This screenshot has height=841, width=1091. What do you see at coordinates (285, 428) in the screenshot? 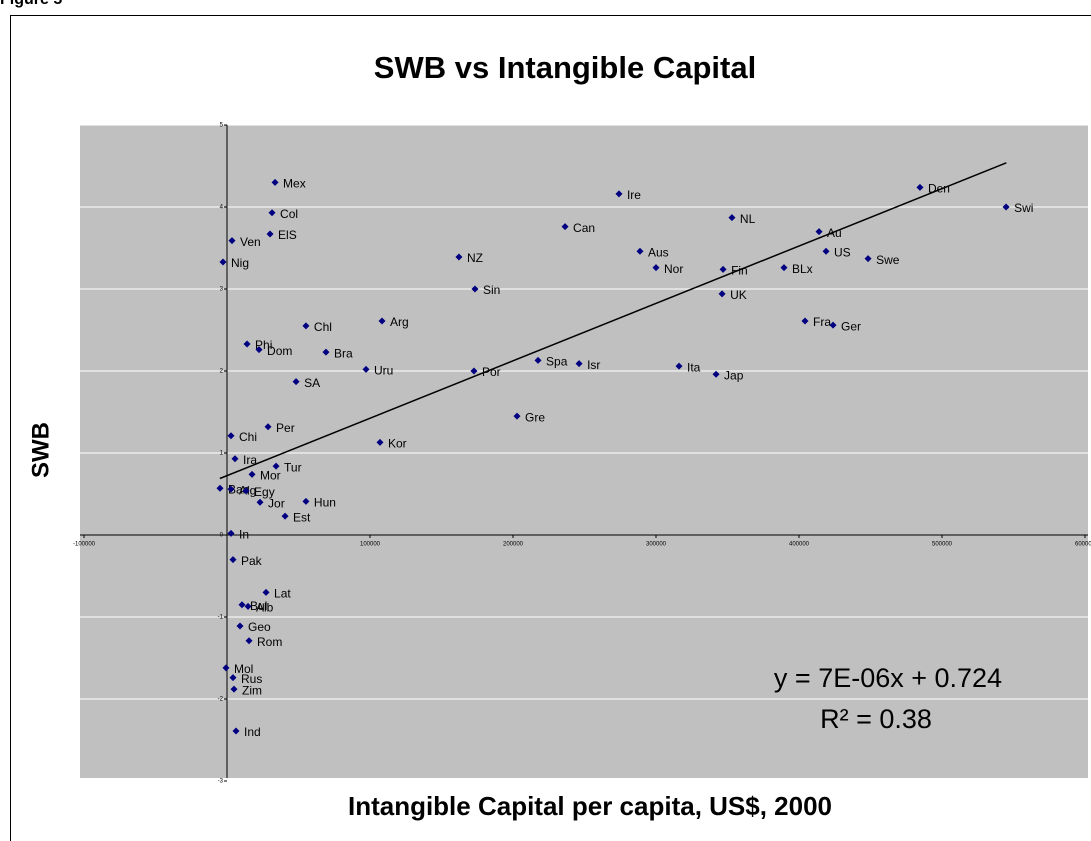
I see `point-label: Per` at bounding box center [285, 428].